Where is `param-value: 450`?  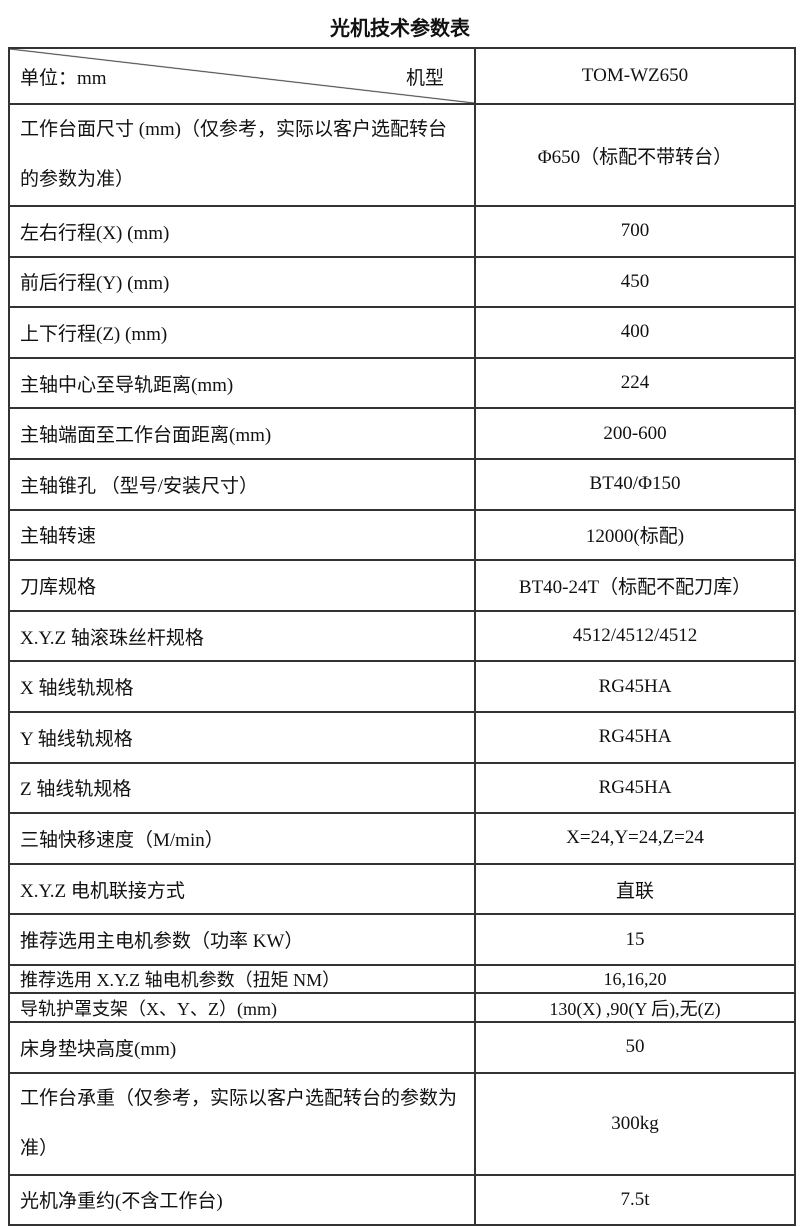 param-value: 450 is located at coordinates (635, 282).